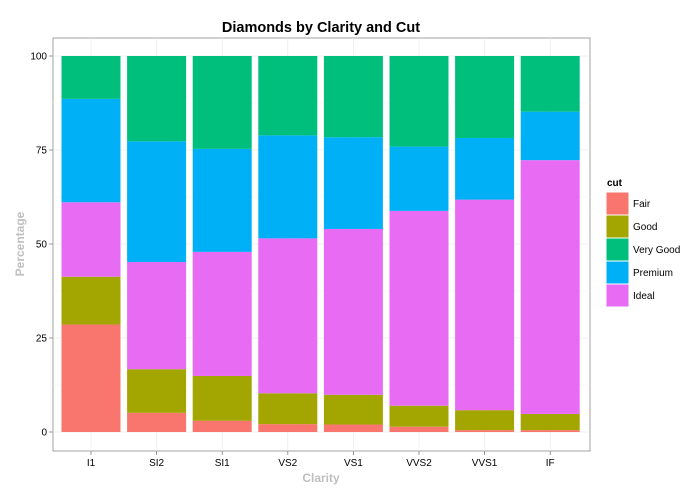  Describe the element at coordinates (288, 96) in the screenshot. I see `bar-segment-VS2-very-good` at that location.